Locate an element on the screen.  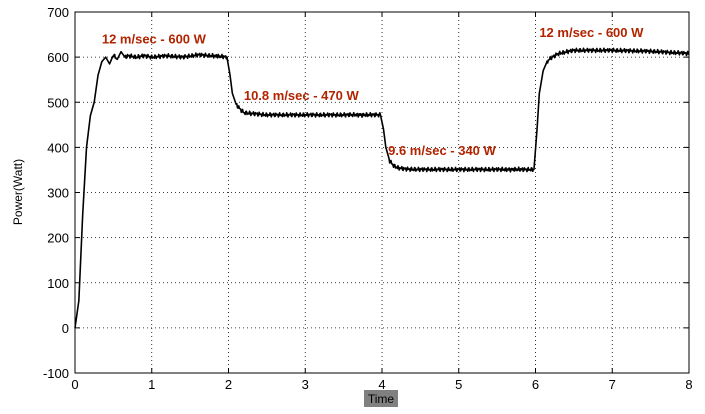
x-axis-label: Time is located at coordinates (381, 399).